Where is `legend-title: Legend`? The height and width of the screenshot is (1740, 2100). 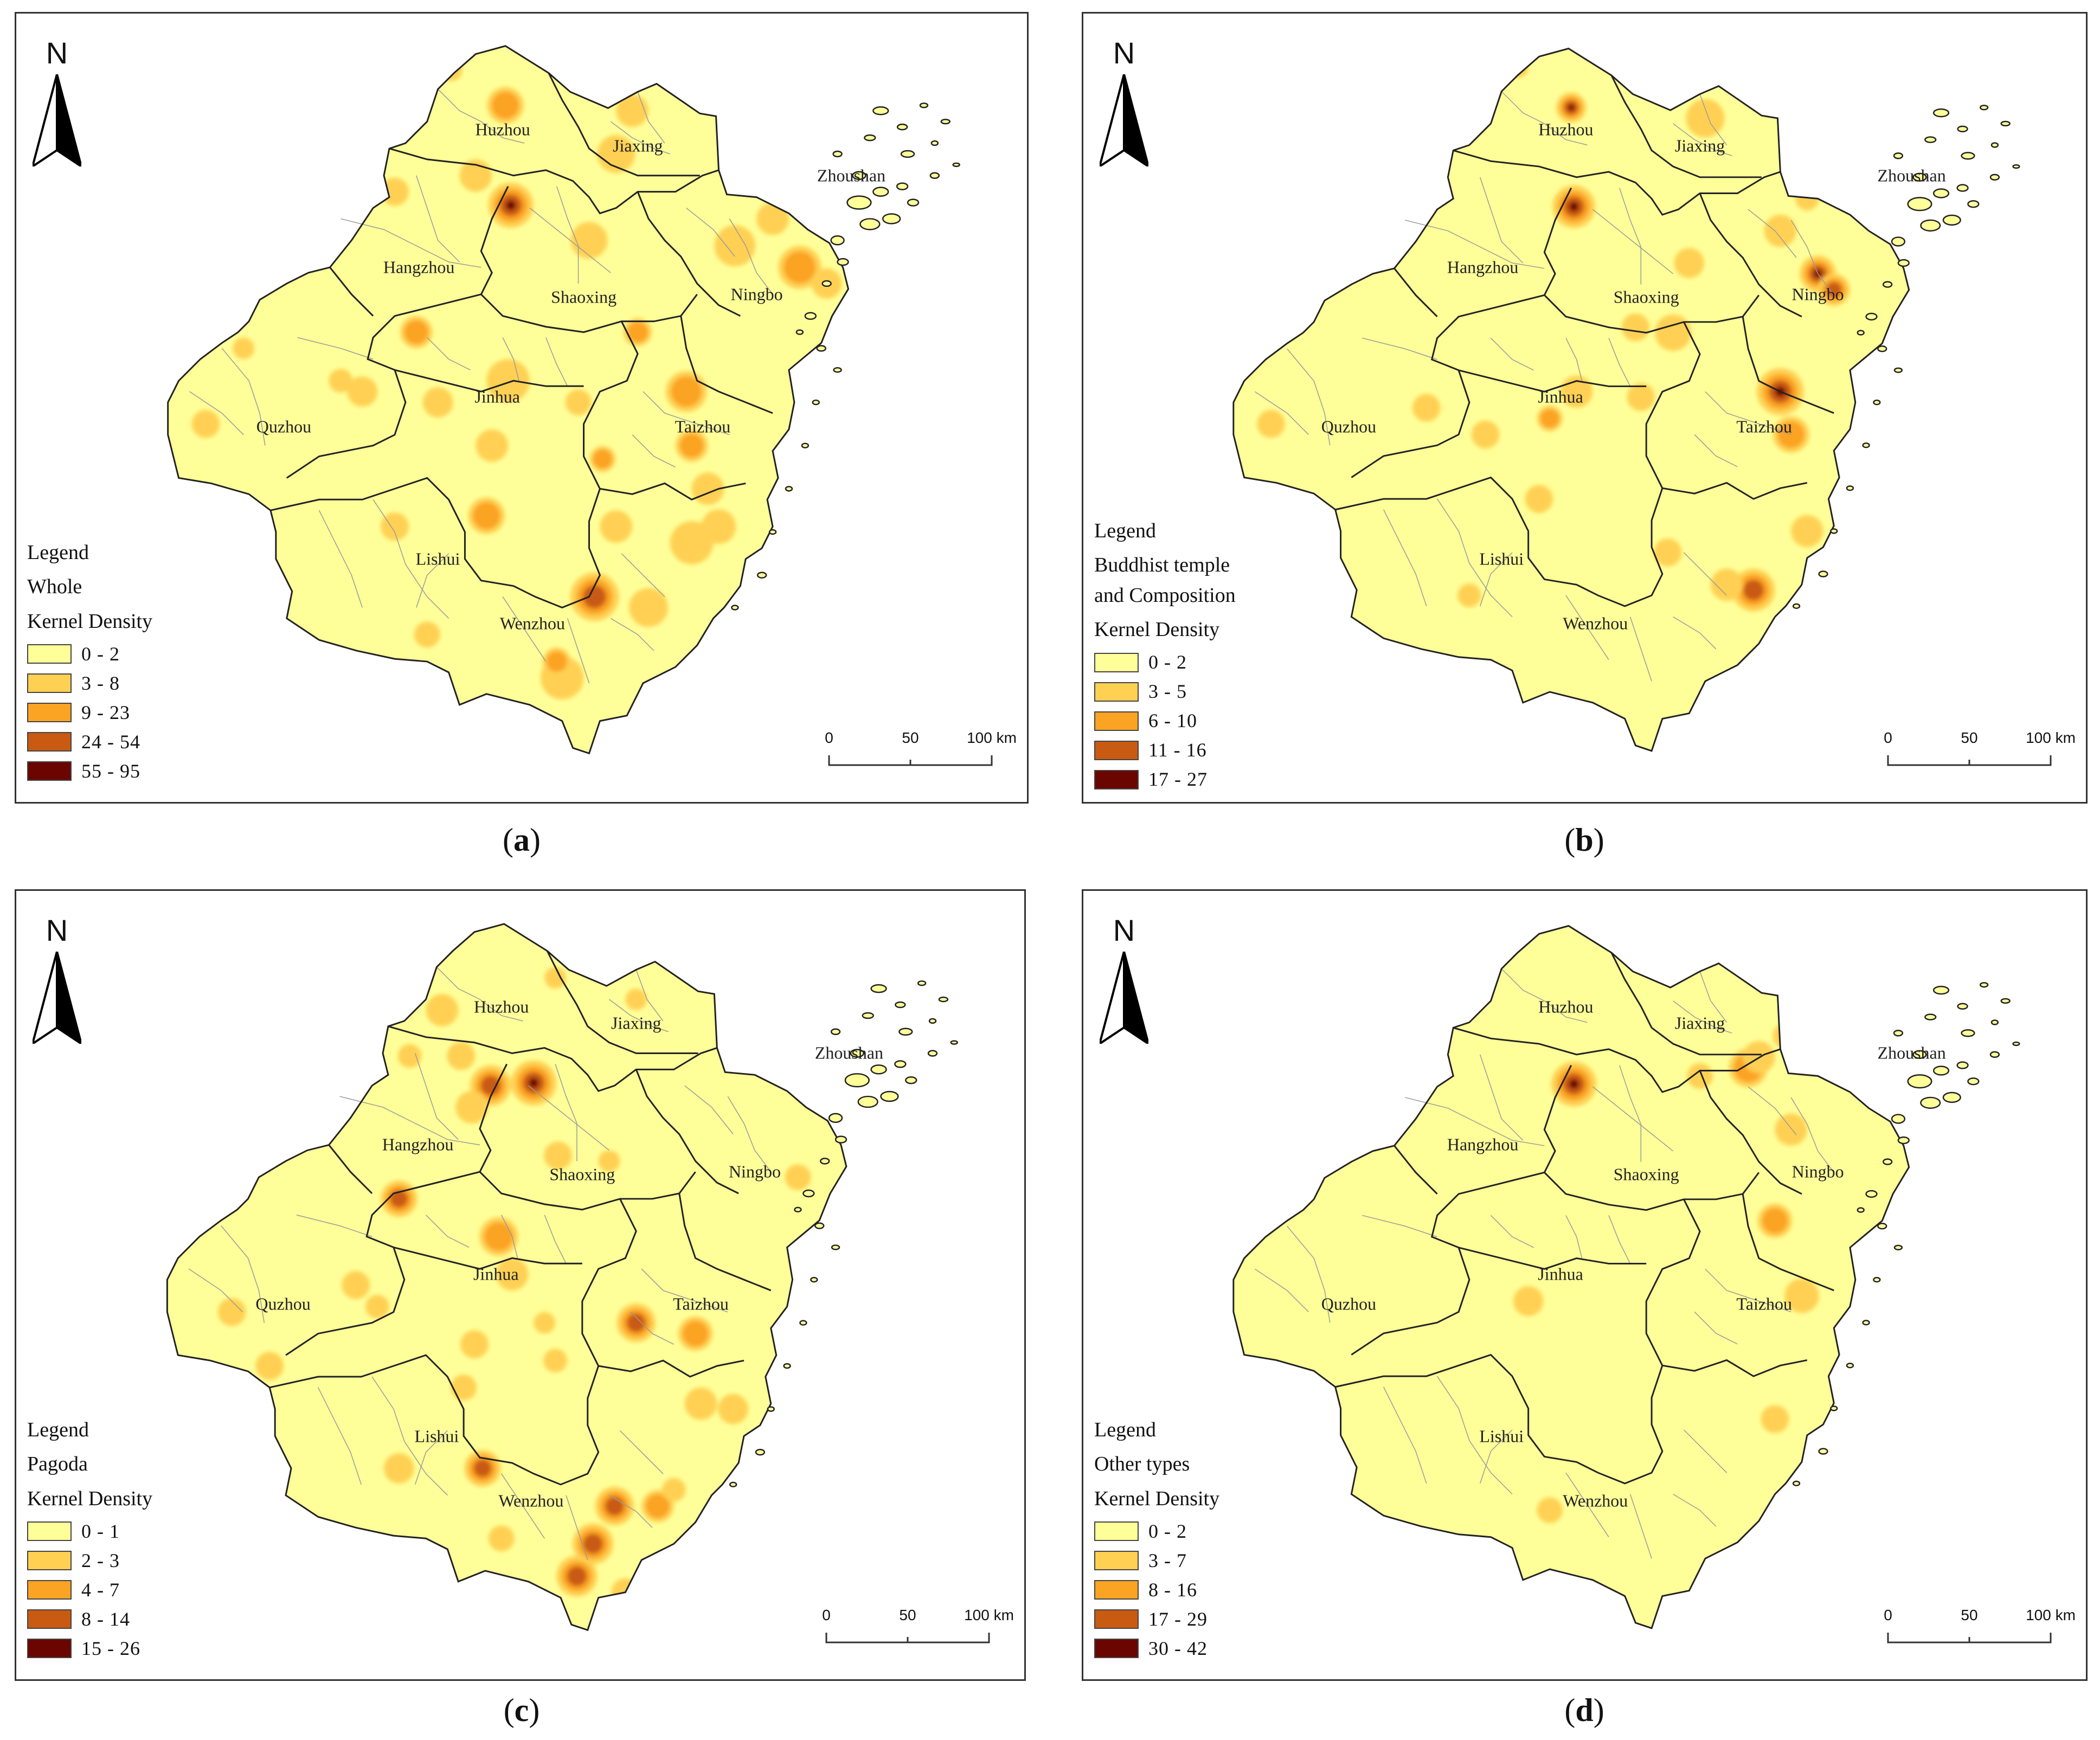
legend-title: Legend is located at coordinates (58, 552).